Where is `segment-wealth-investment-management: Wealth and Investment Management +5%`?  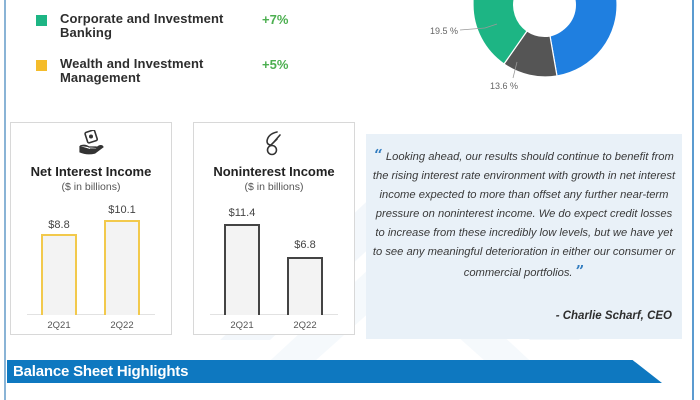
segment-wealth-investment-management: Wealth and Investment Management +5% is located at coordinates (162, 71).